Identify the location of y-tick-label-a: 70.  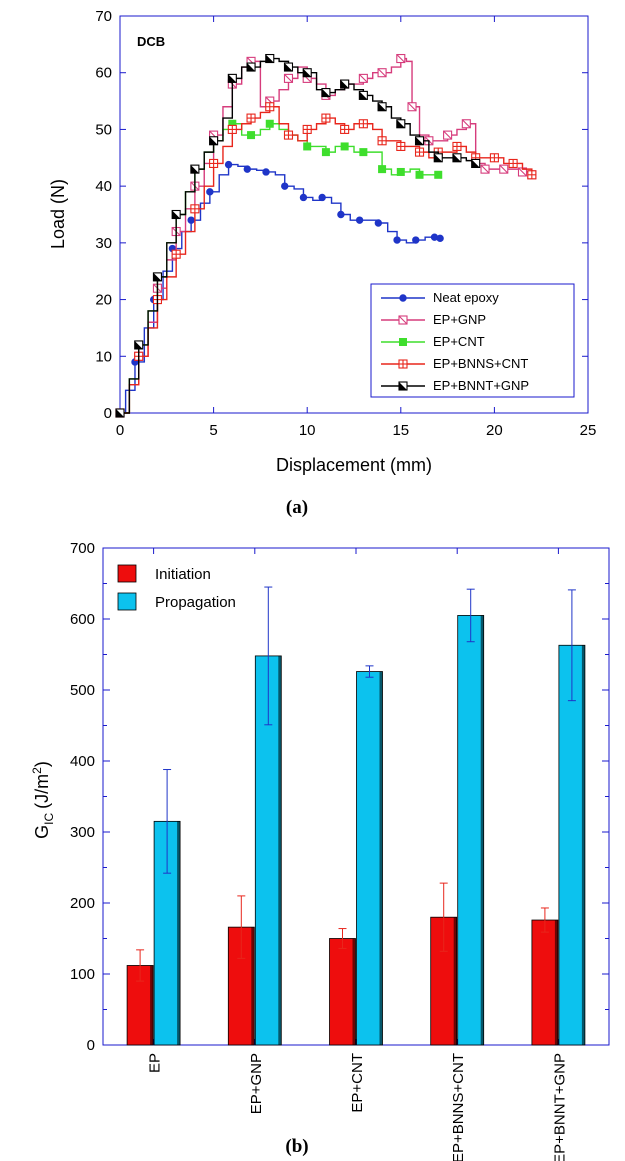
(103, 16).